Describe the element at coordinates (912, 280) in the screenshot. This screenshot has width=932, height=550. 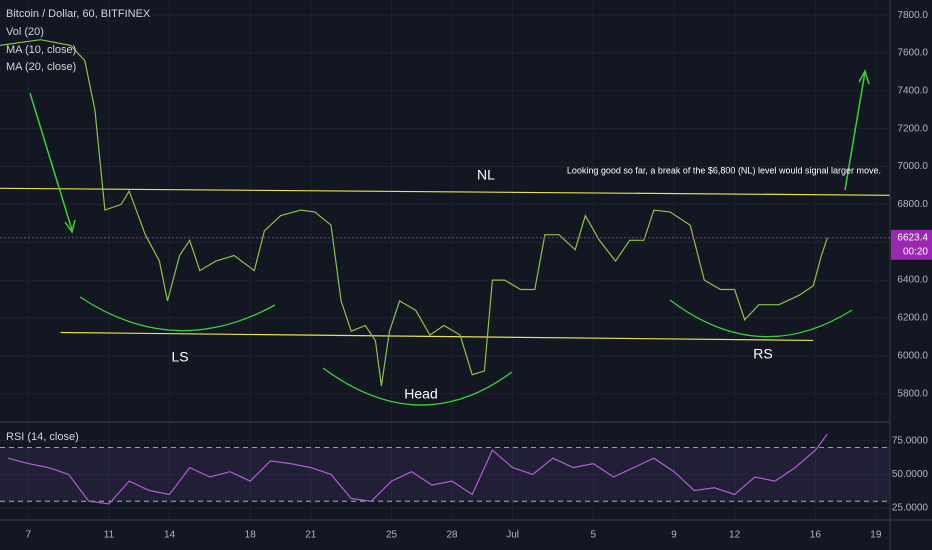
I see `y-tick-label: 6400.0` at that location.